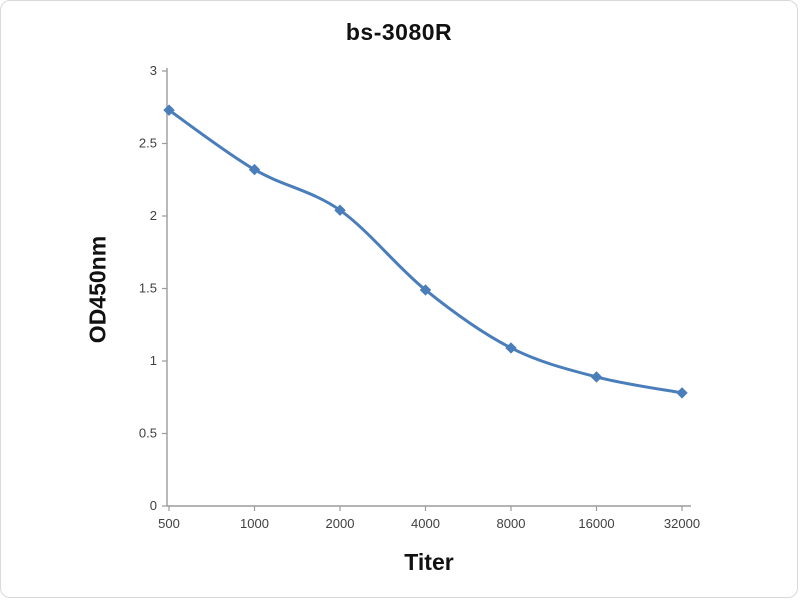  What do you see at coordinates (153, 505) in the screenshot?
I see `y-tick-label: 0` at bounding box center [153, 505].